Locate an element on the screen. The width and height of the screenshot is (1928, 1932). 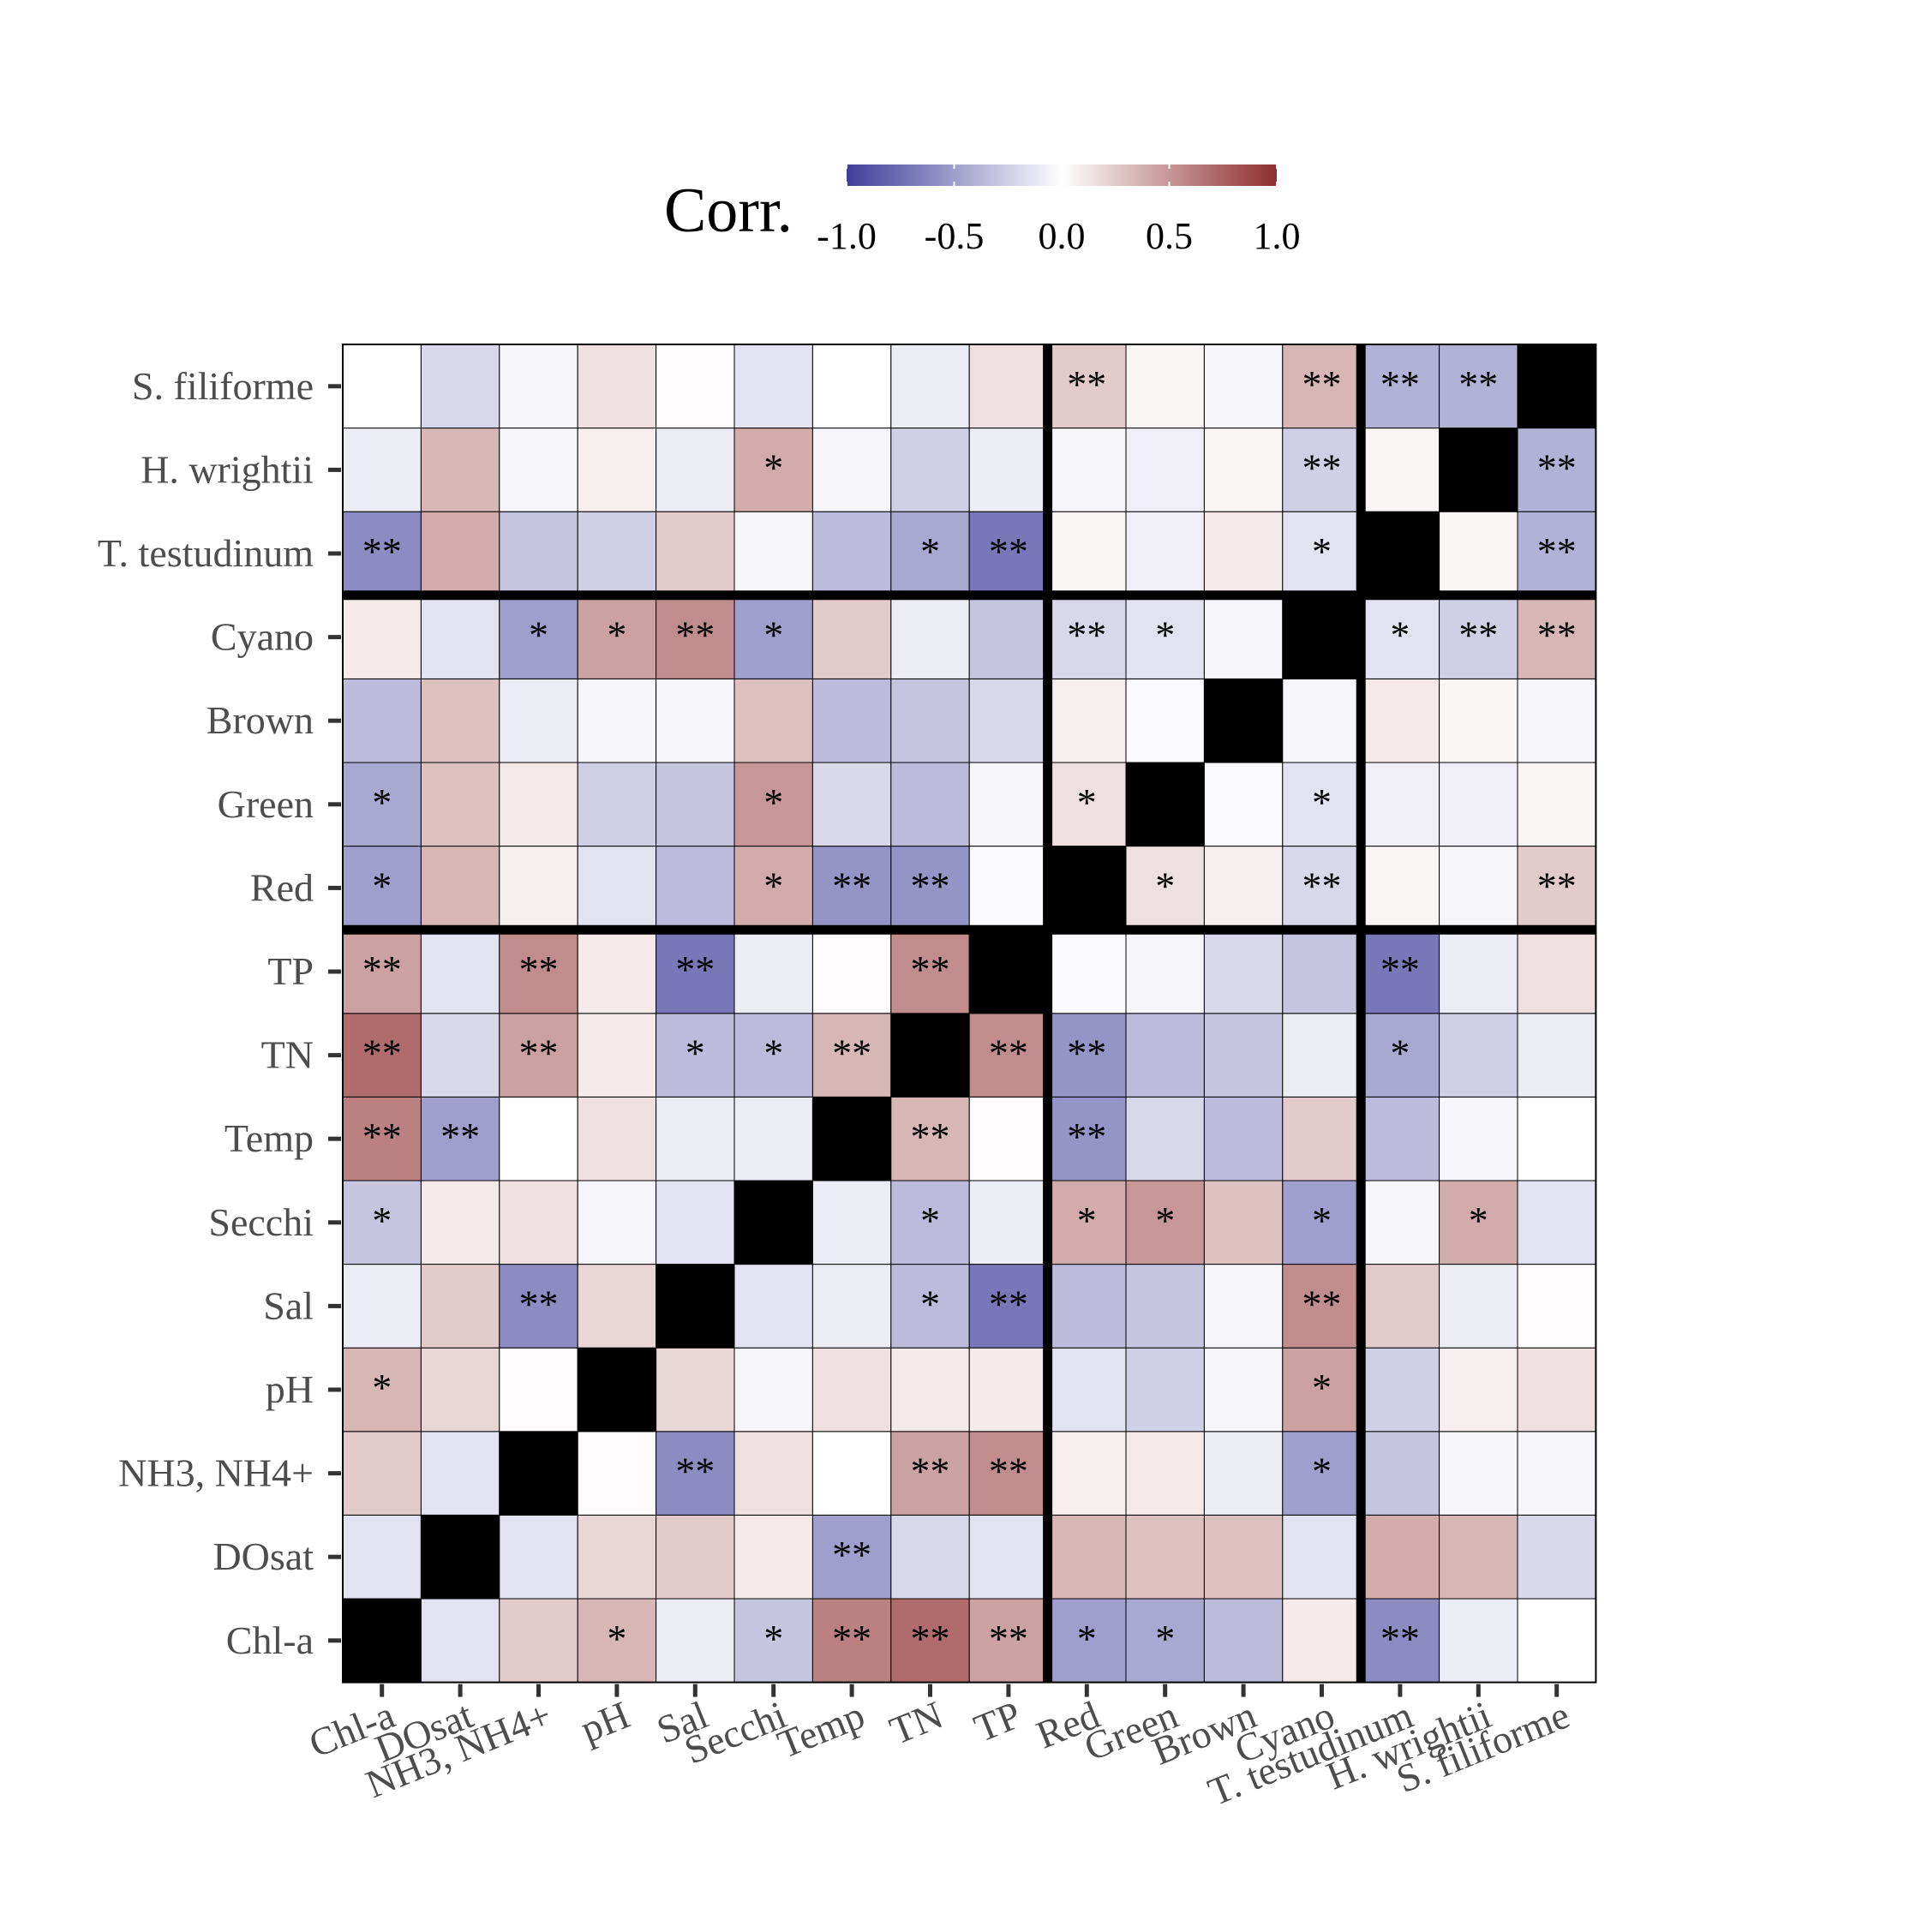
y-tick-label: Secchi is located at coordinates (261, 1222).